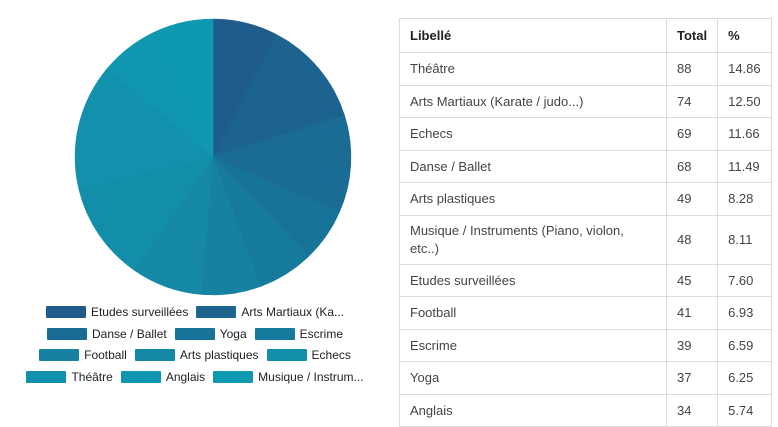  What do you see at coordinates (533, 166) in the screenshot?
I see `cell-libelle: Danse / Ballet` at bounding box center [533, 166].